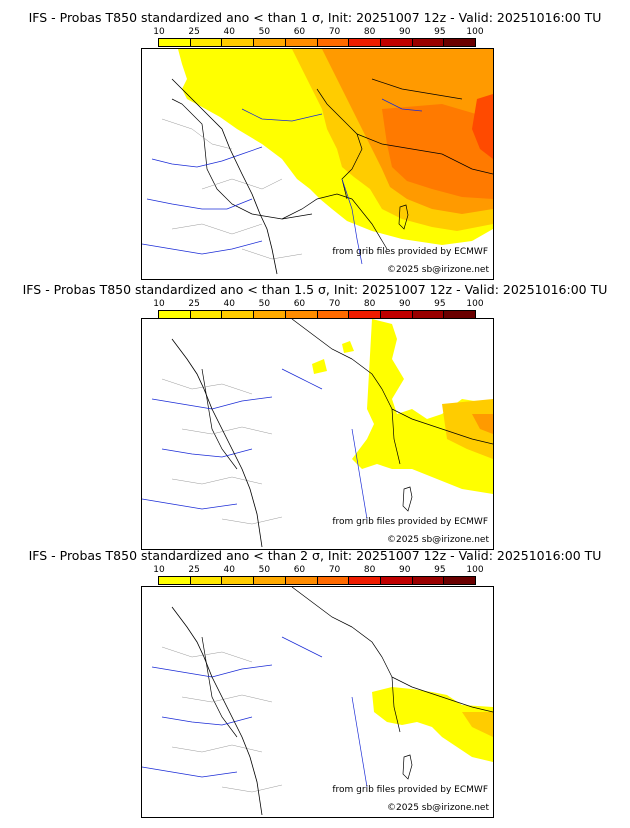  I want to click on prob-zone-orange, so click(482, 424).